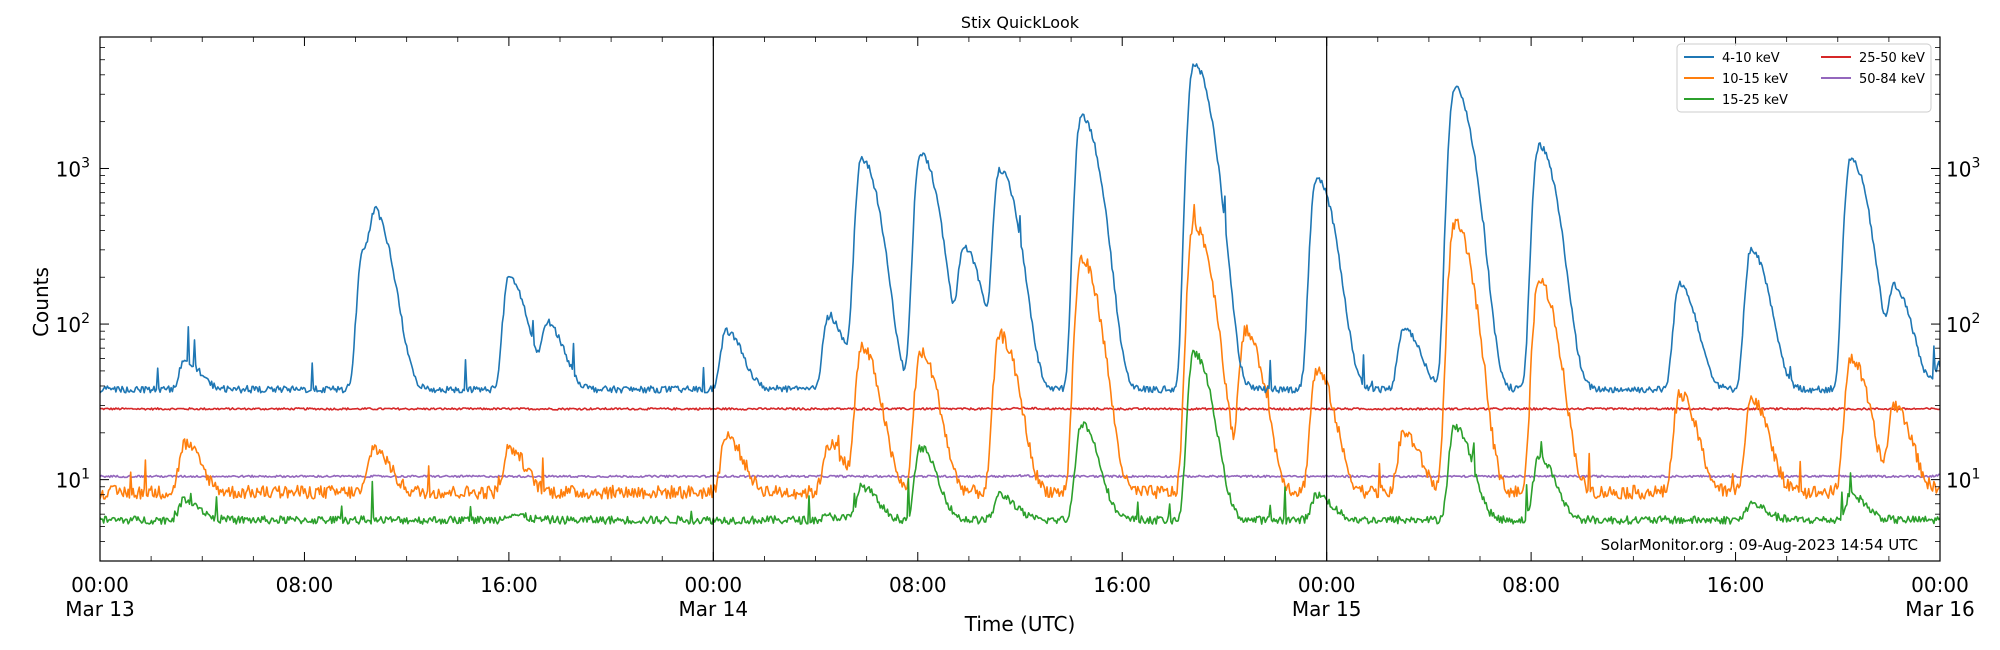  Describe the element at coordinates (1020, 476) in the screenshot. I see `series-line-50-84-kev` at that location.